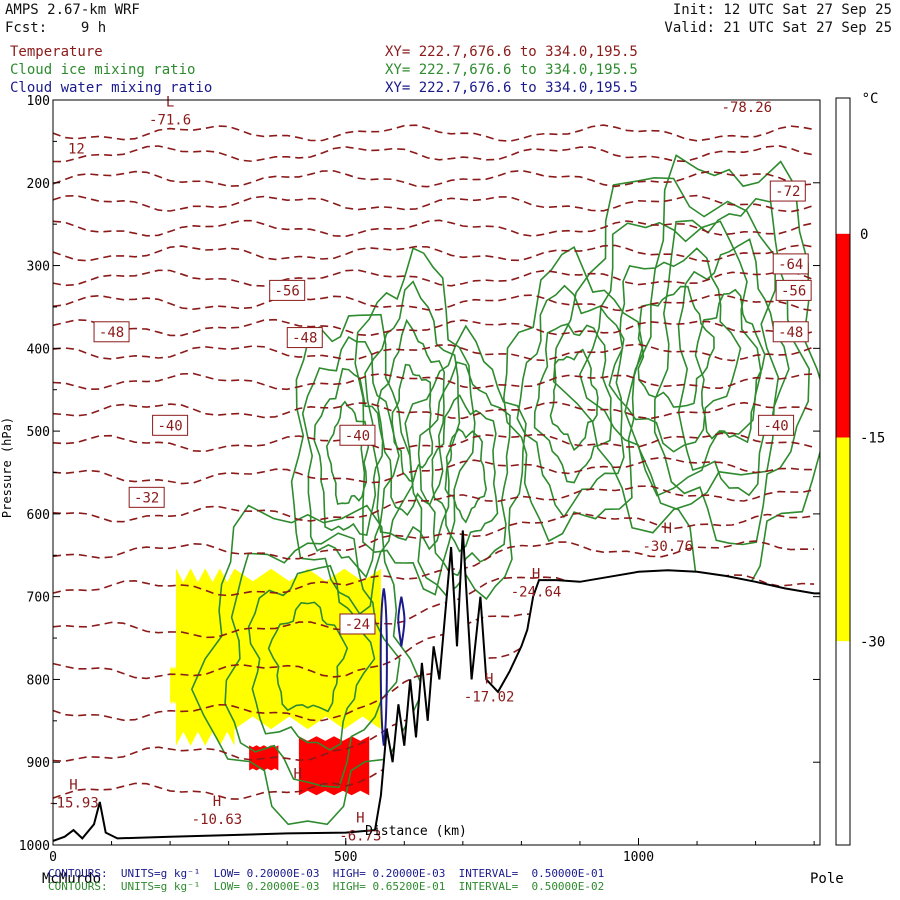 Image resolution: width=900 pixels, height=900 pixels. Describe the element at coordinates (360, 819) in the screenshot. I see `extremum-kind-9: H` at that location.